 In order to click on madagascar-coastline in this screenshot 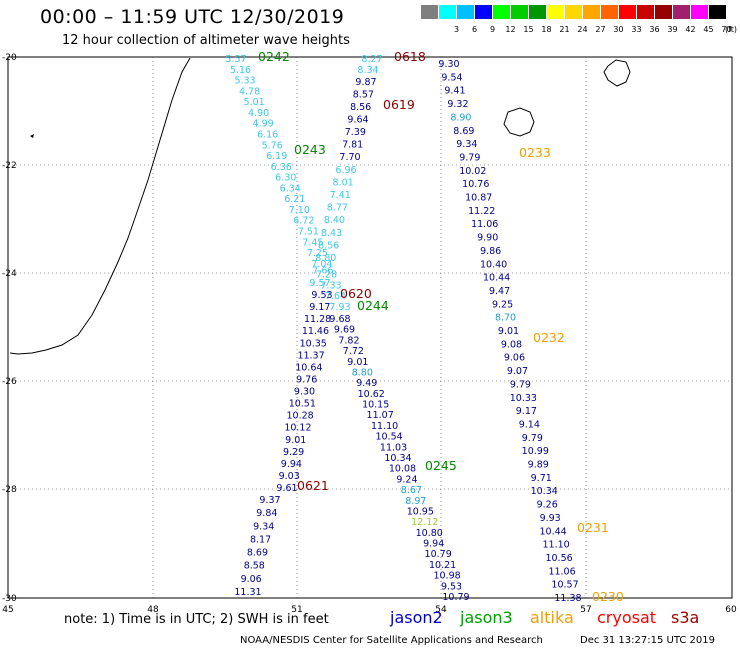, I will do `click(100, 206)`.